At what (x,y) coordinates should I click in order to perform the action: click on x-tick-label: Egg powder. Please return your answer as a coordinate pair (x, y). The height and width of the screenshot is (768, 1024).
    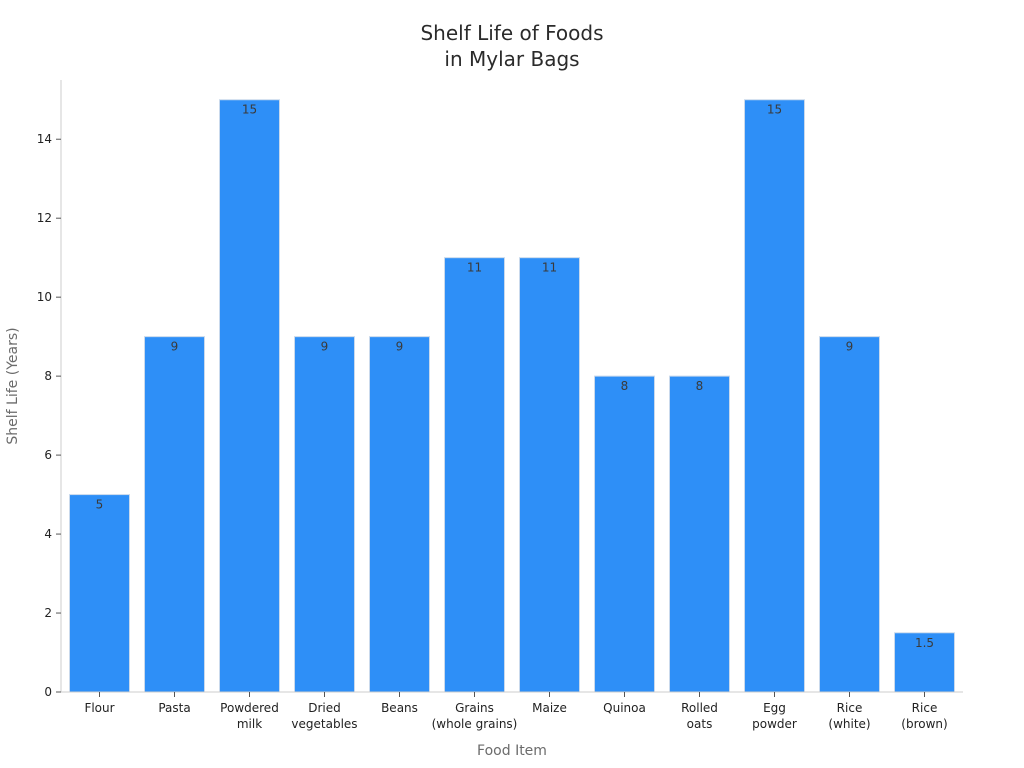
    Looking at the image, I should click on (774, 716).